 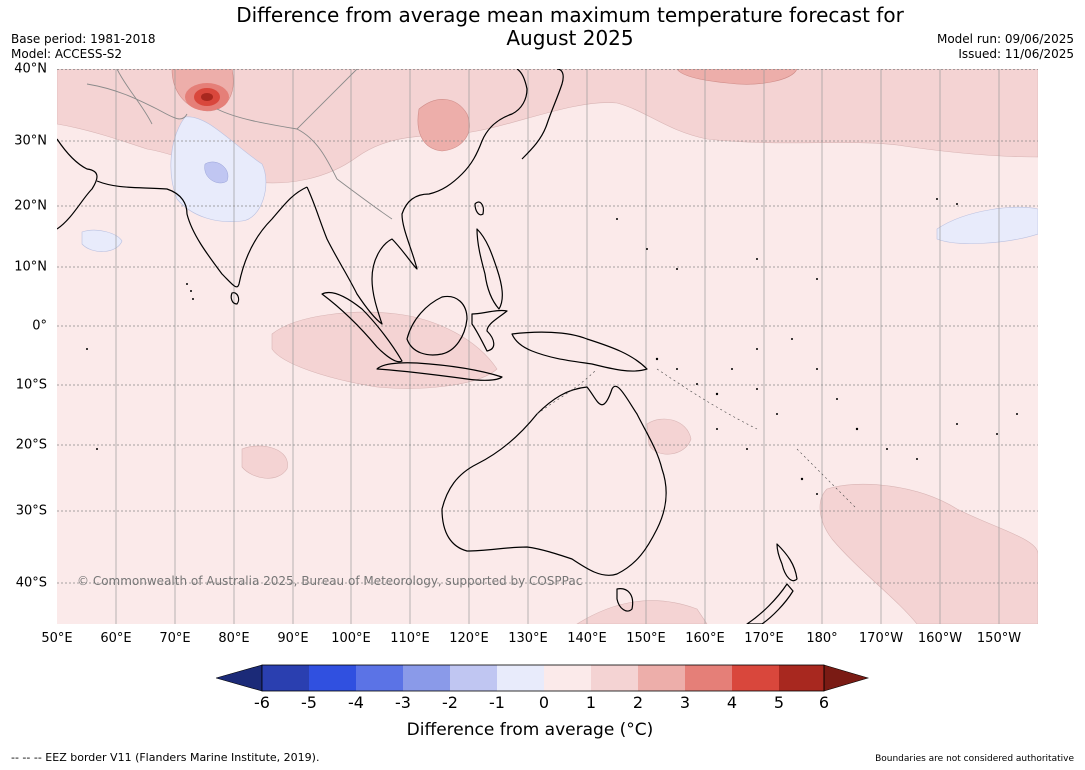 What do you see at coordinates (239, 144) in the screenshot?
I see `country-borders` at bounding box center [239, 144].